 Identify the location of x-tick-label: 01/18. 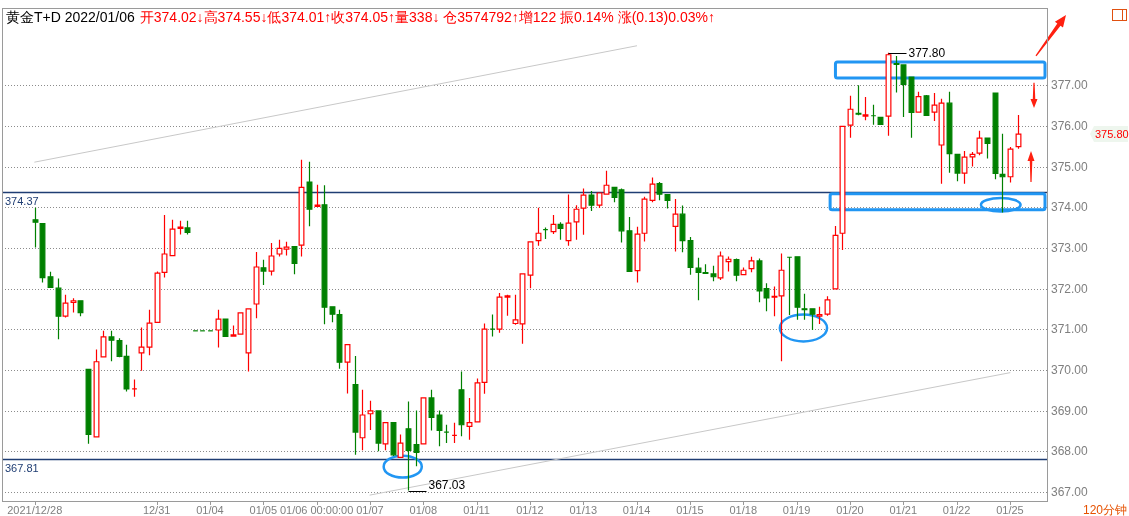
(743, 510).